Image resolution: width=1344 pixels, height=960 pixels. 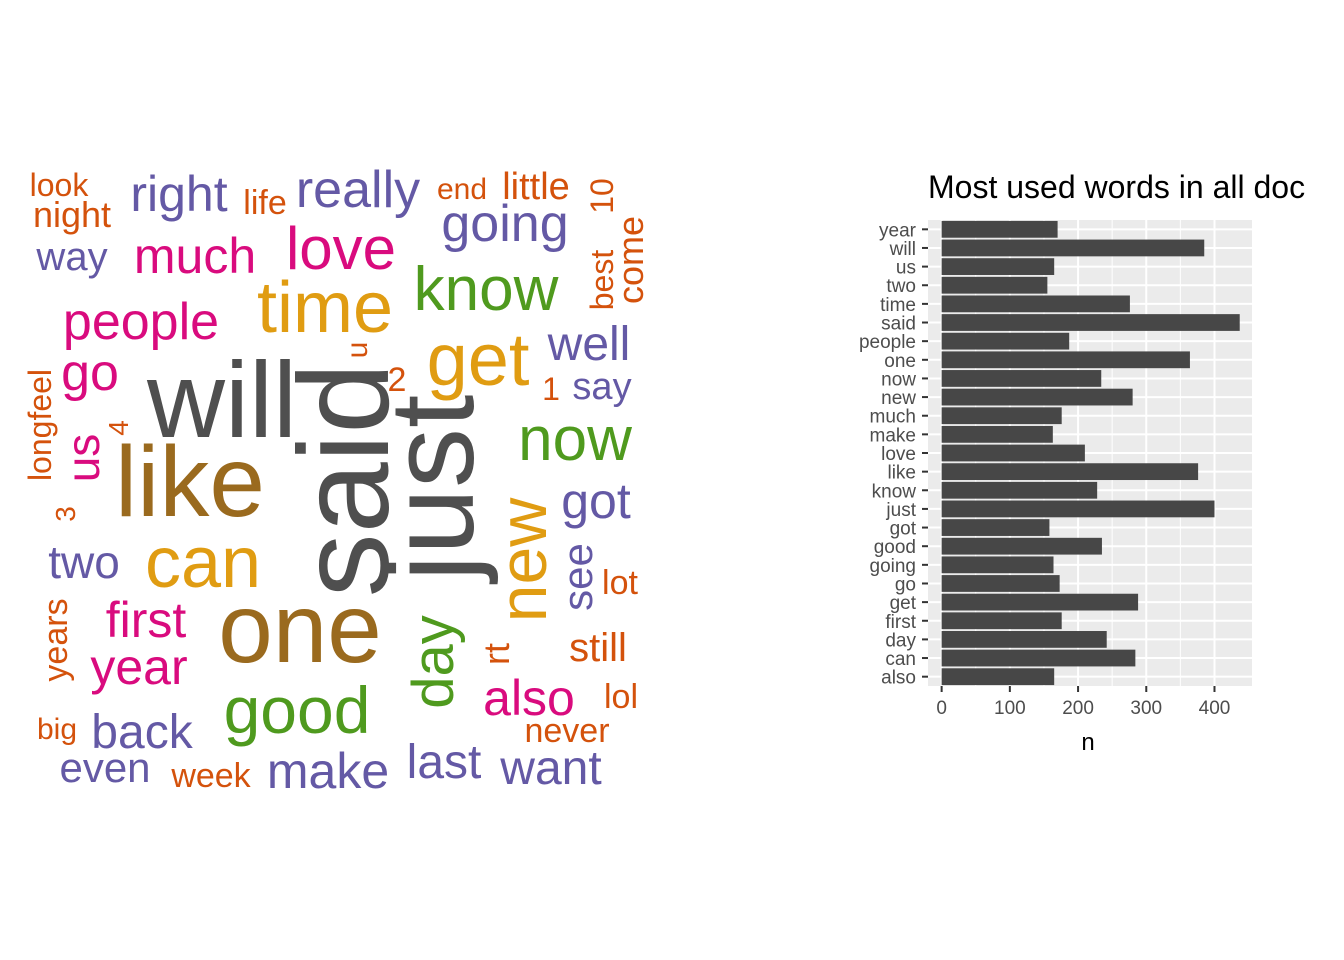 I want to click on x-axis: 0 100 200 300 400, so click(x=1083, y=702).